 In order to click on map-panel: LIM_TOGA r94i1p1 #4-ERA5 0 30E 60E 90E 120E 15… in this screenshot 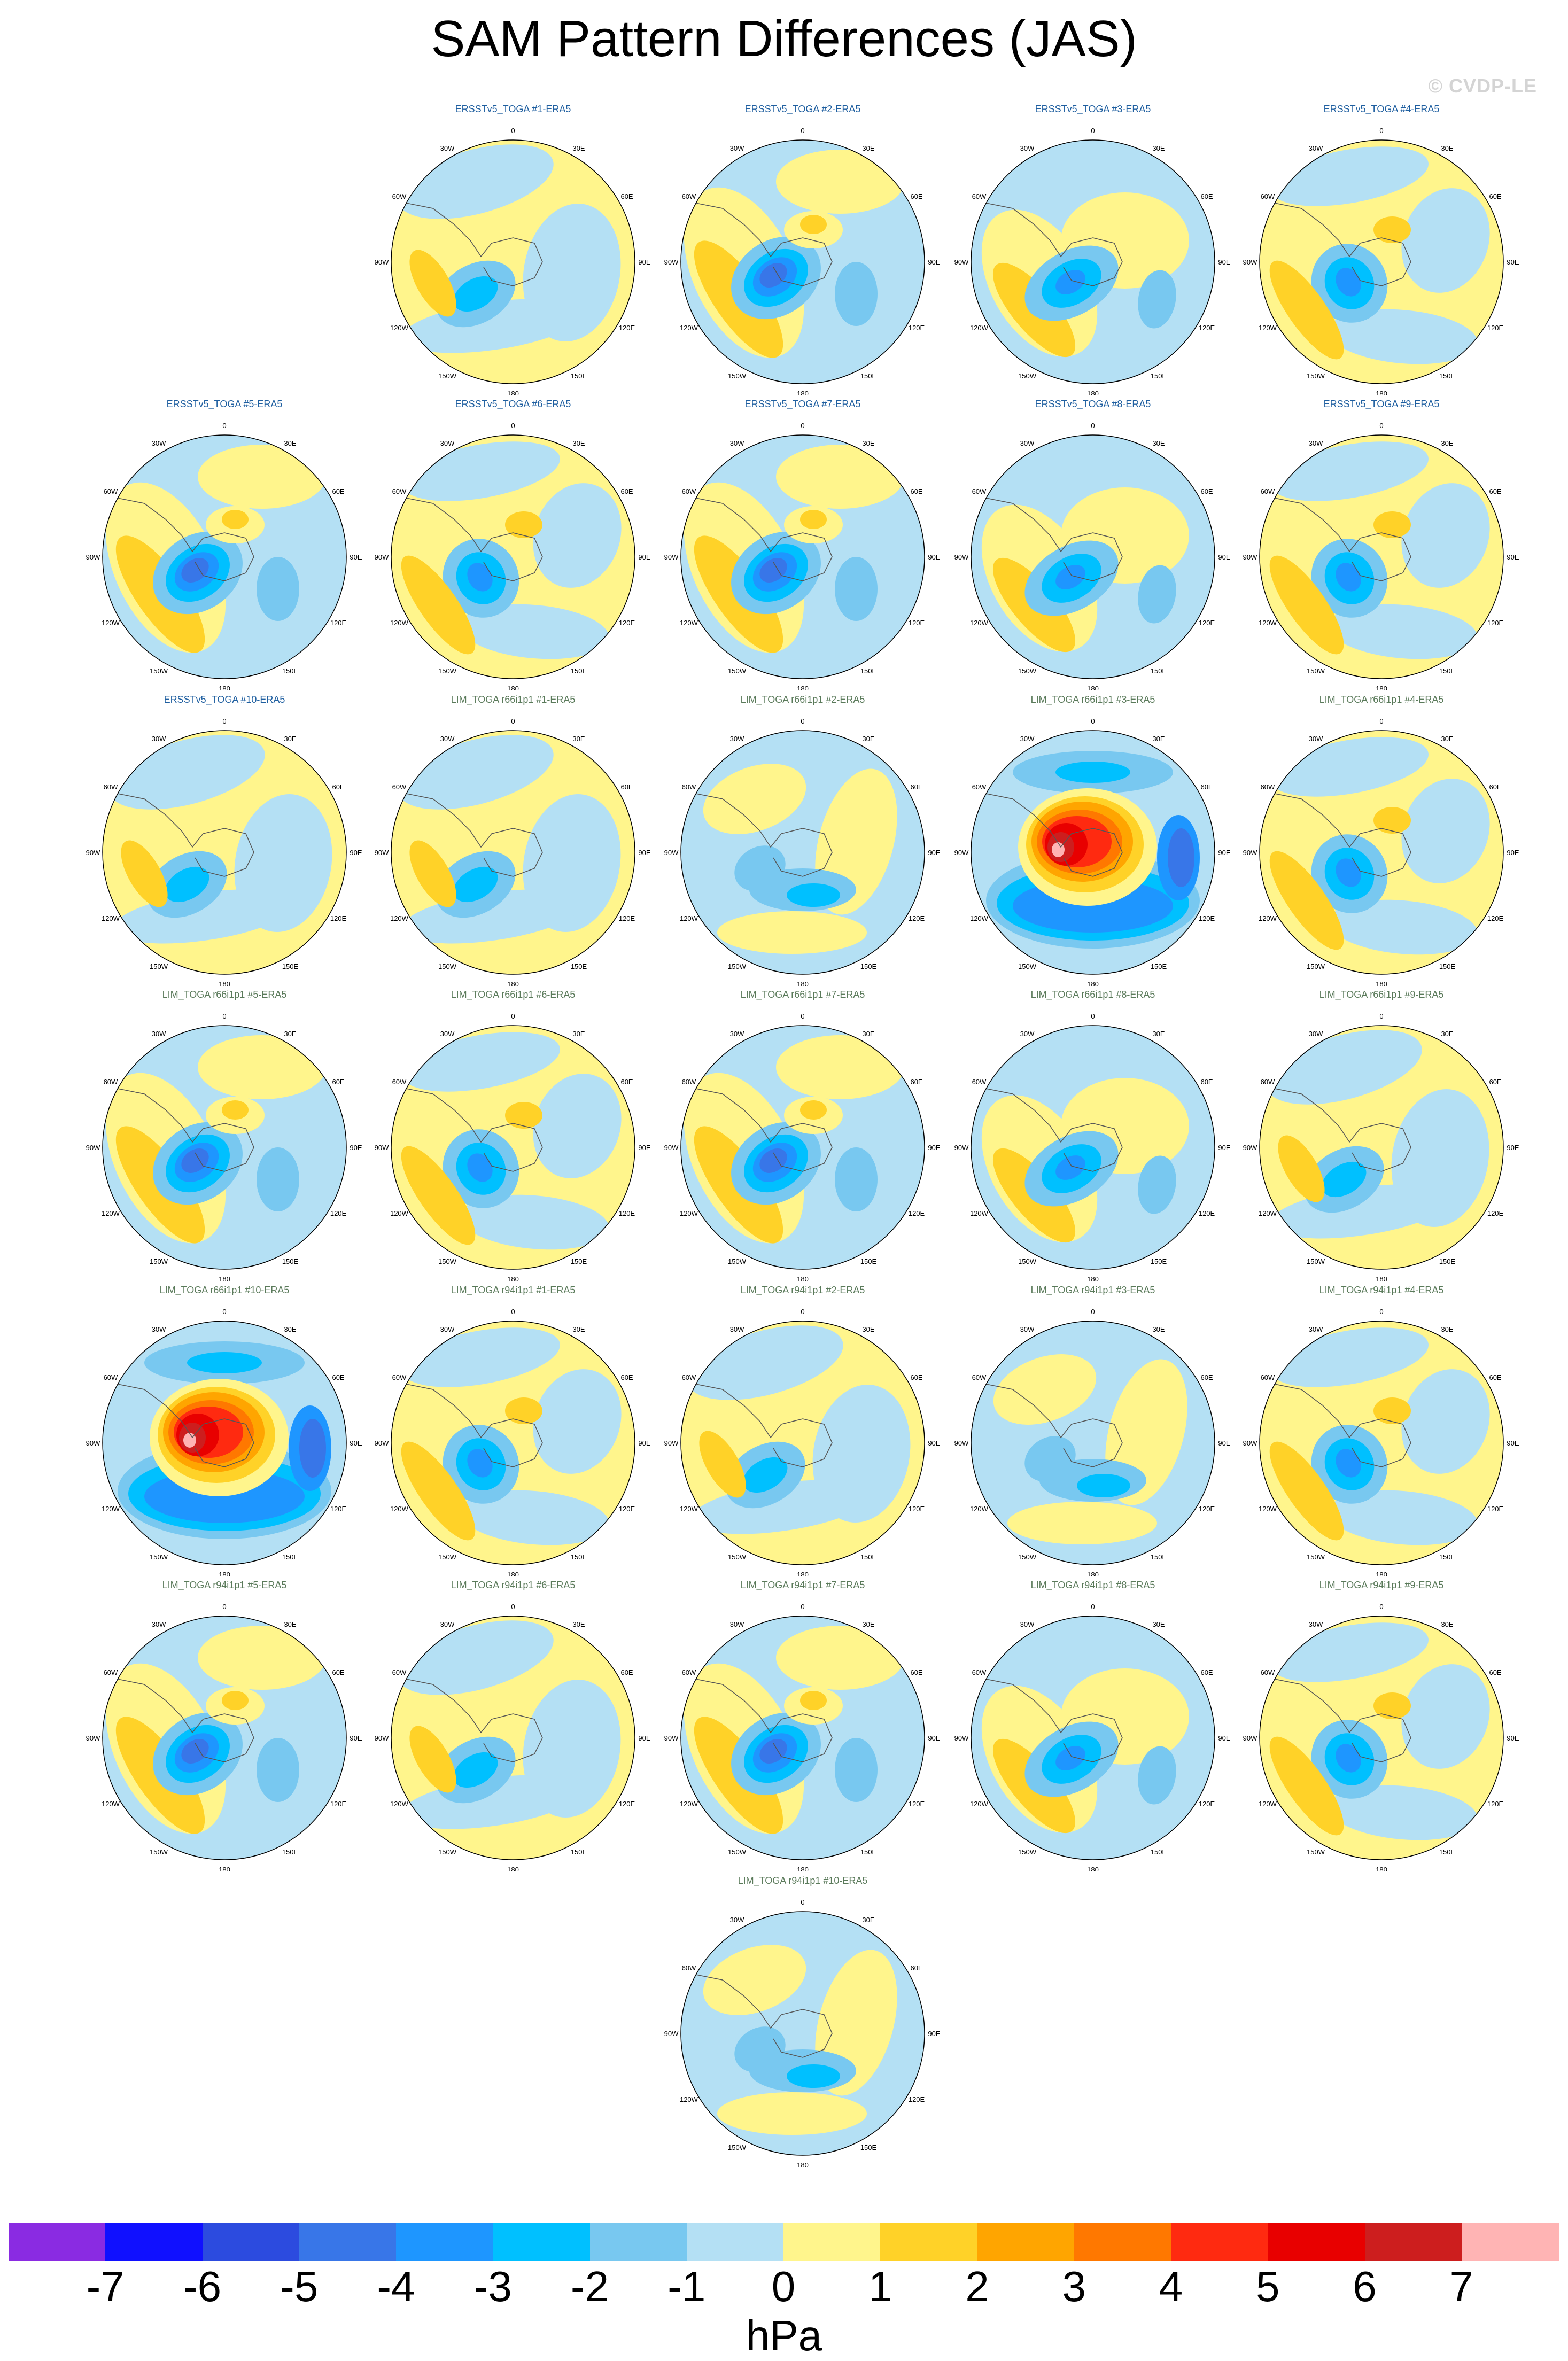, I will do `click(1381, 1430)`.